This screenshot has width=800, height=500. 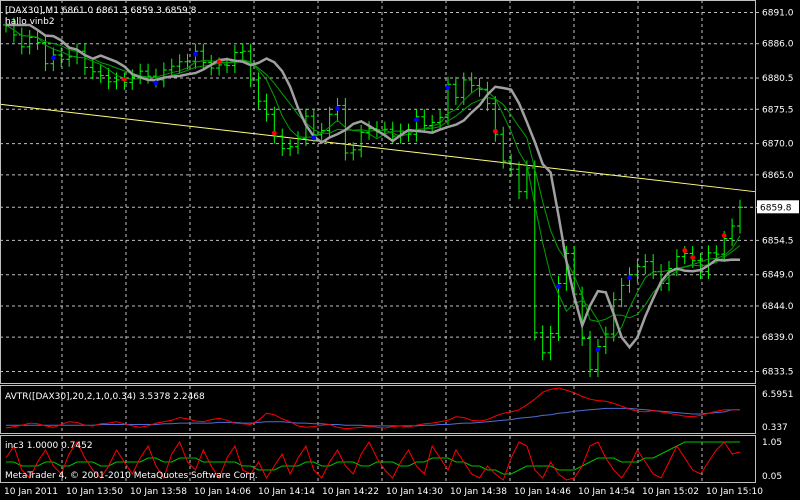 What do you see at coordinates (606, 492) in the screenshot?
I see `time-axis-label: 10 Jan 14:54` at bounding box center [606, 492].